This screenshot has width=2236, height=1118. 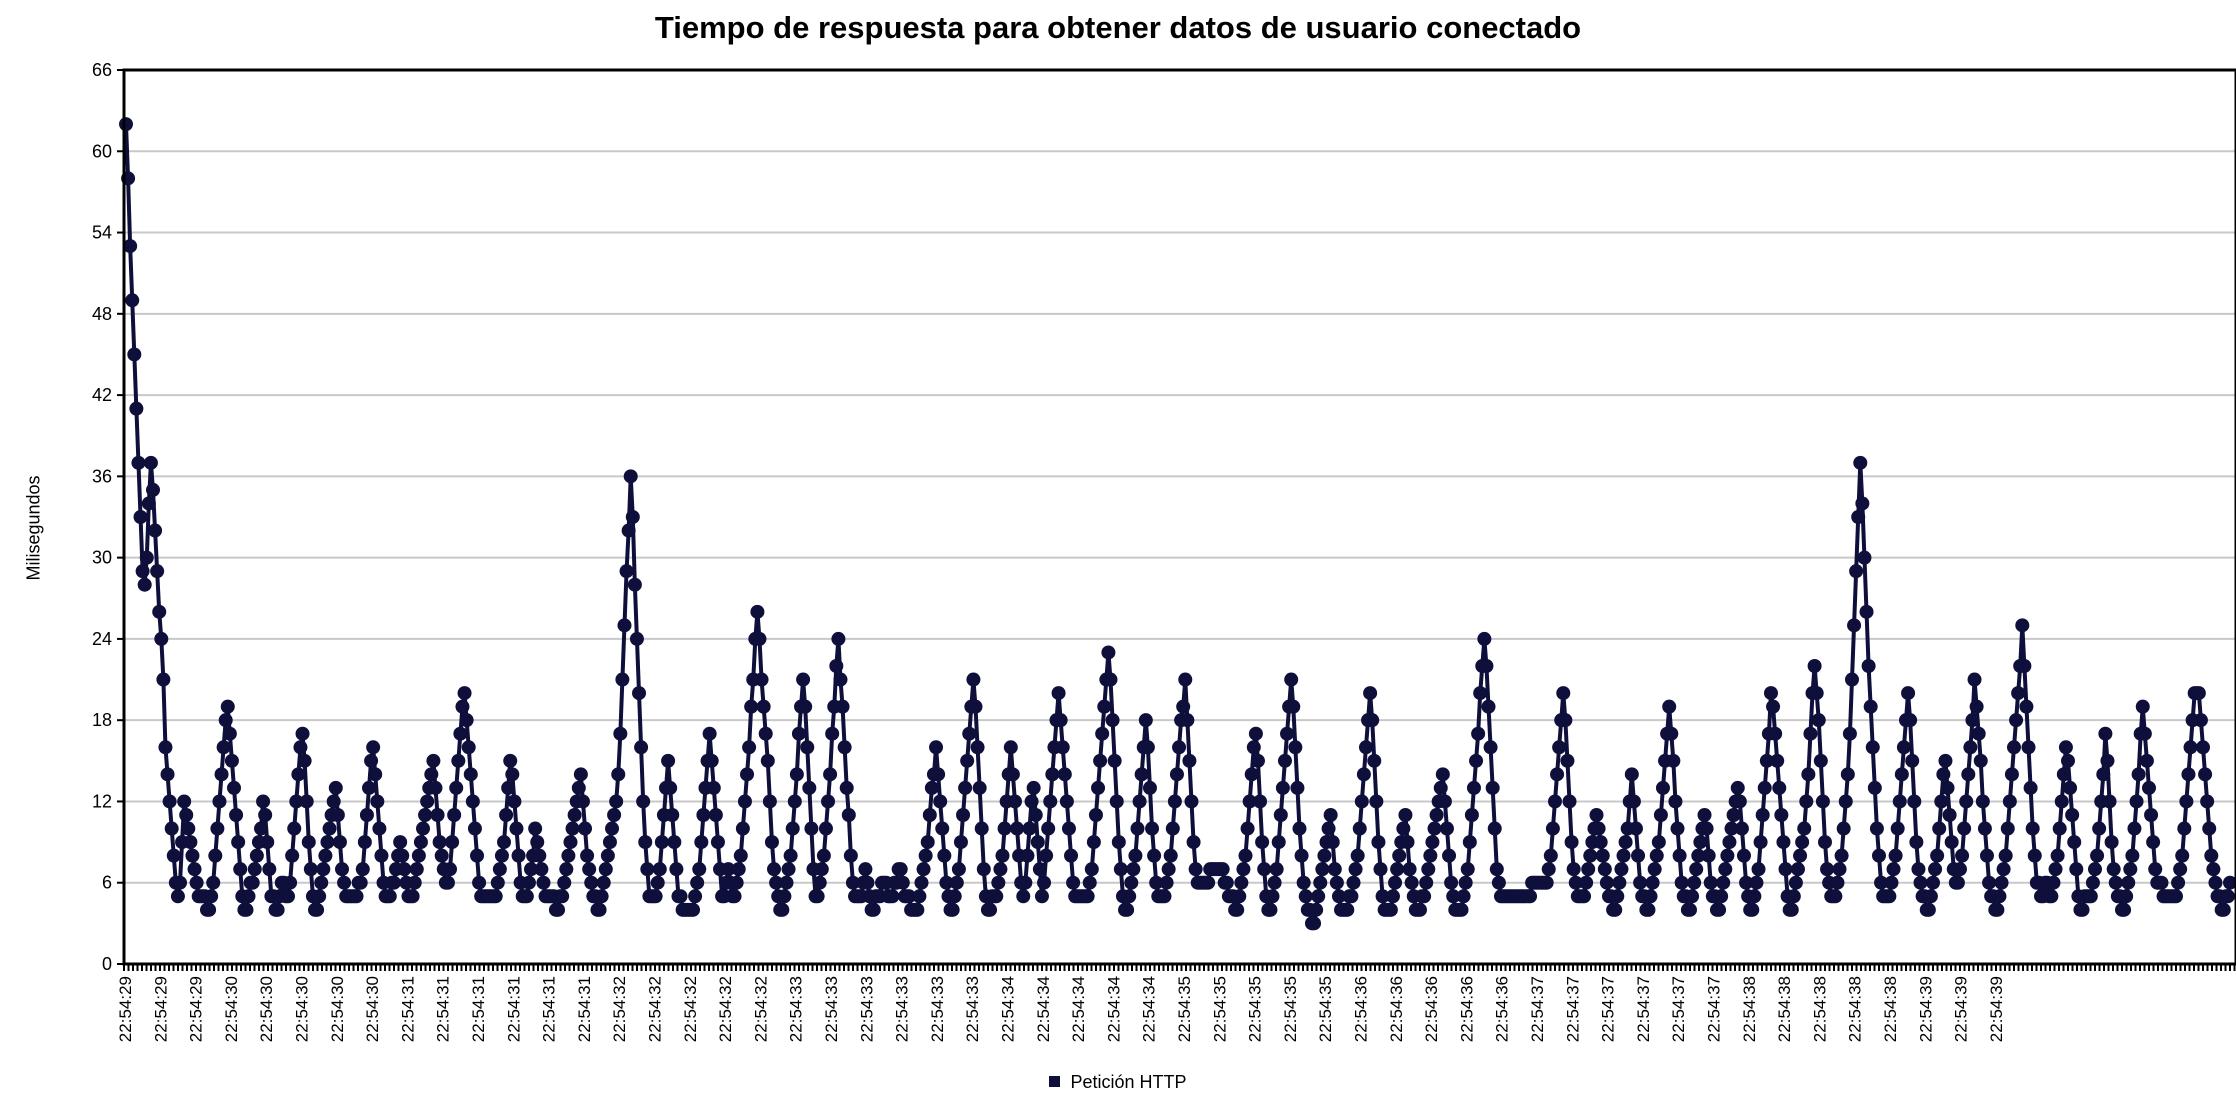 What do you see at coordinates (1361, 1009) in the screenshot?
I see `x-tick-label: 22:54:36` at bounding box center [1361, 1009].